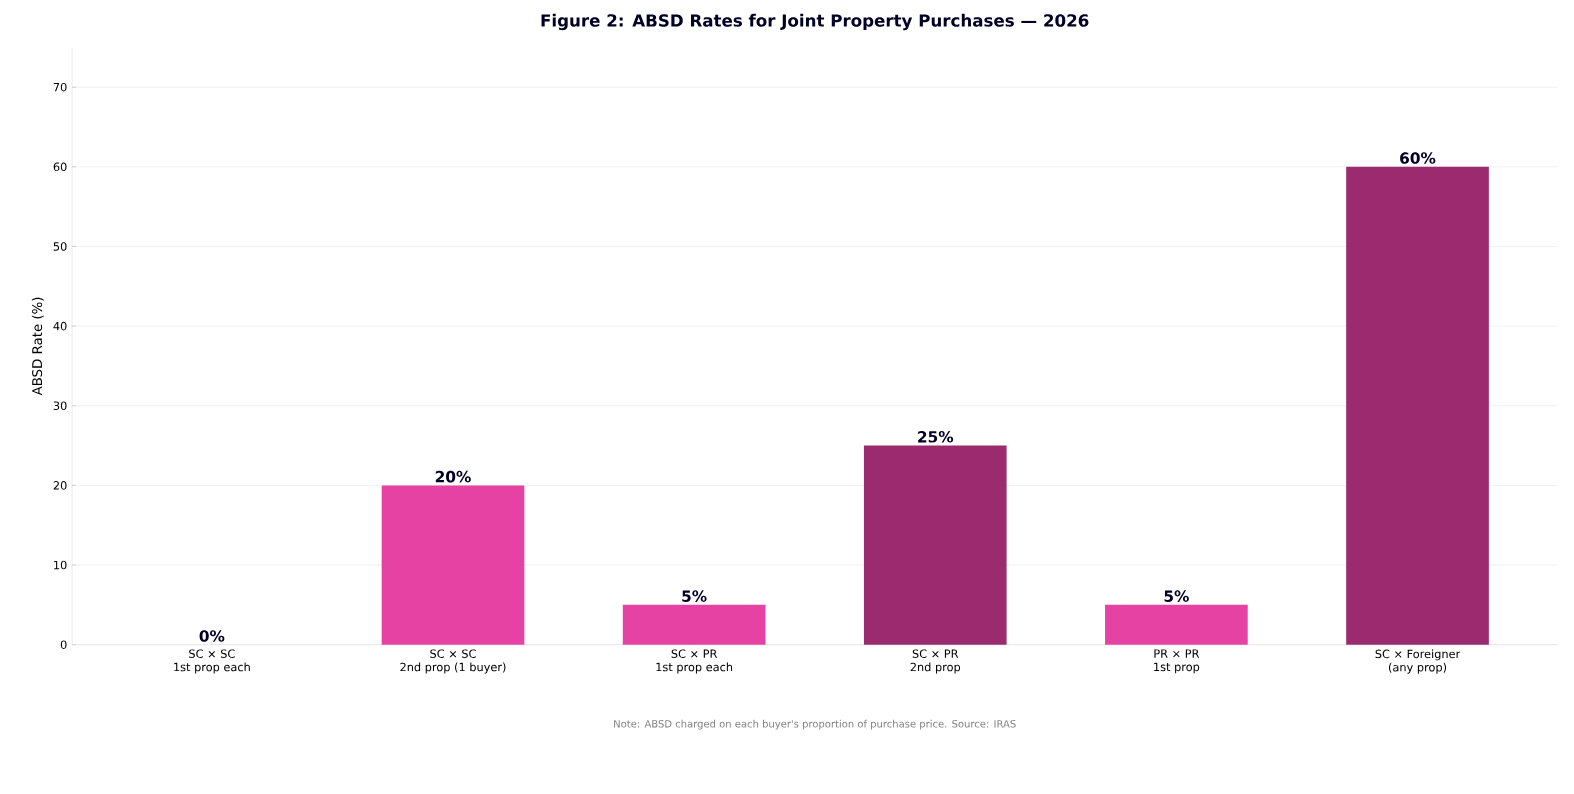 This screenshot has height=794, width=1574. I want to click on y-tick-label: 40, so click(60, 326).